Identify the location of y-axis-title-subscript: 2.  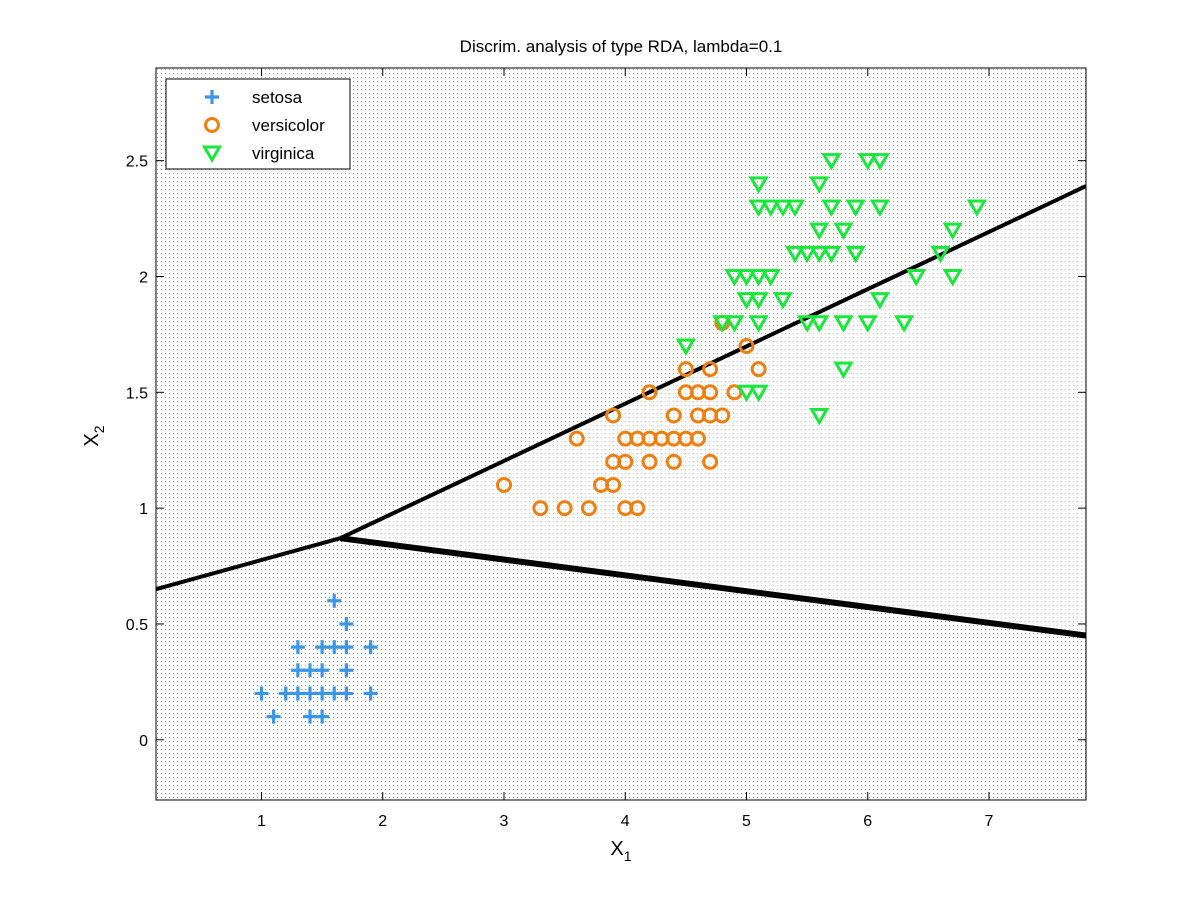
(99, 429).